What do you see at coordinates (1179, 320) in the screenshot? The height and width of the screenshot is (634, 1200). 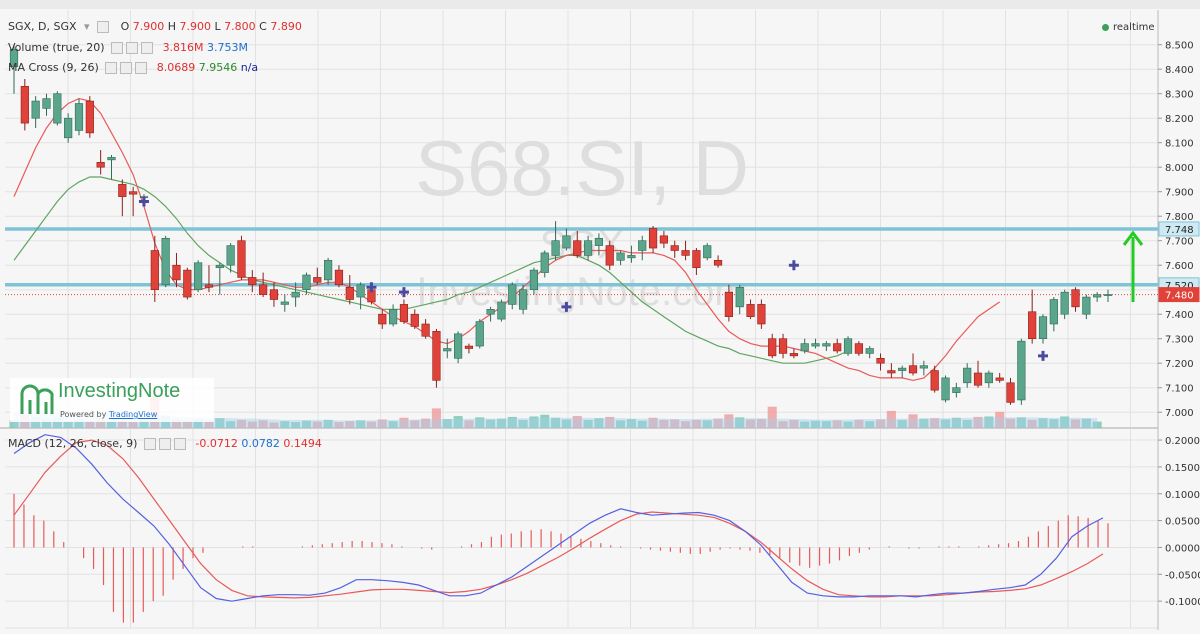 I see `price-axis-bg` at bounding box center [1179, 320].